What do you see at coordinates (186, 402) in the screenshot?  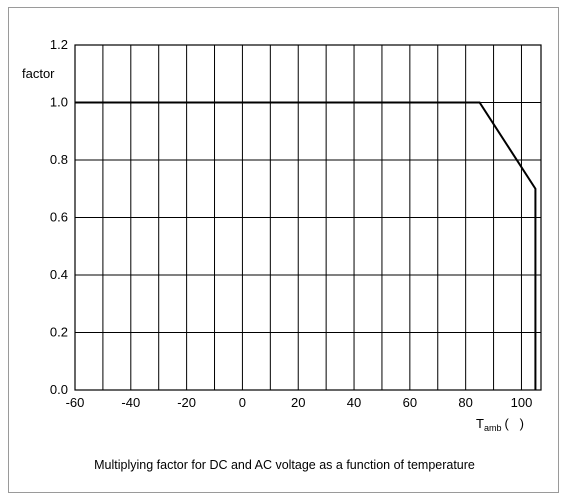 I see `x-tick-label: -20` at bounding box center [186, 402].